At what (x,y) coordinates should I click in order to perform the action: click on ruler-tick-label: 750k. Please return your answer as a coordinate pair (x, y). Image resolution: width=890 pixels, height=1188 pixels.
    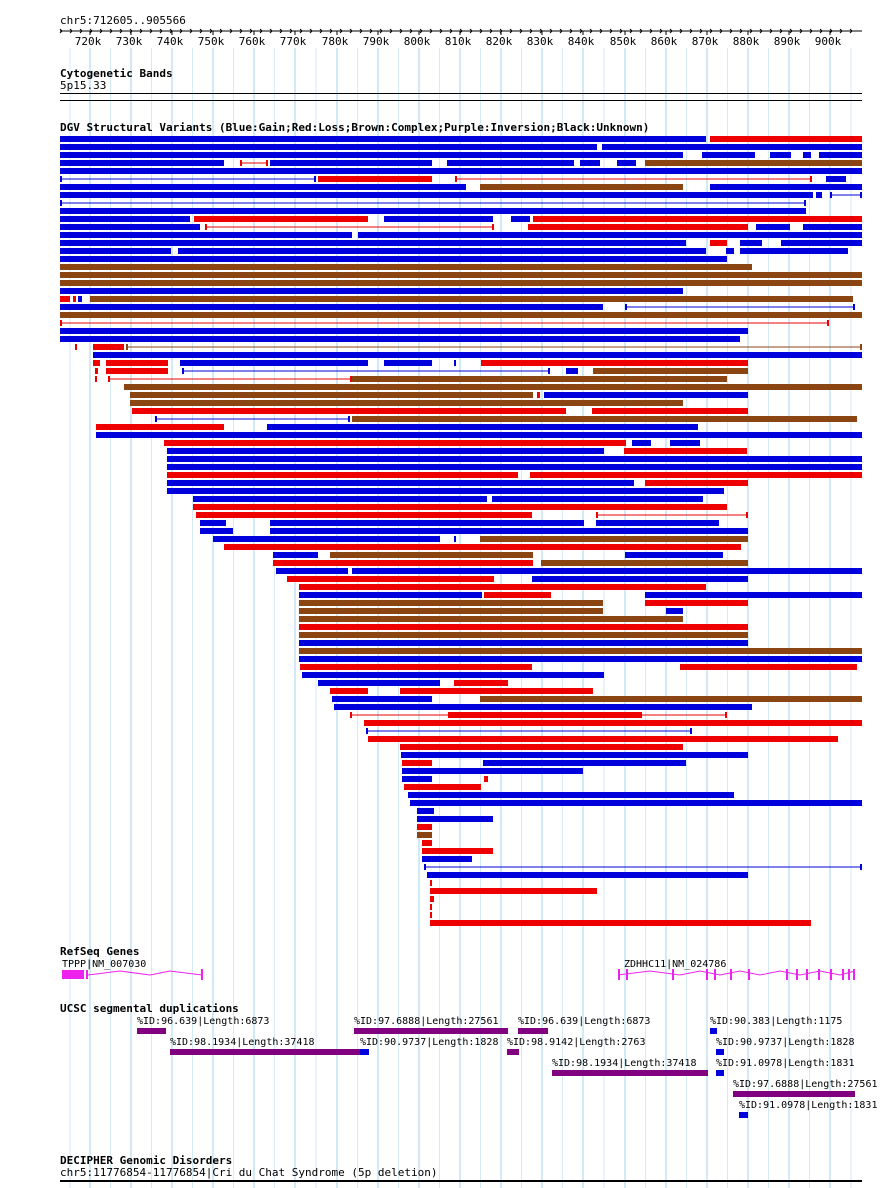
    Looking at the image, I should click on (211, 41).